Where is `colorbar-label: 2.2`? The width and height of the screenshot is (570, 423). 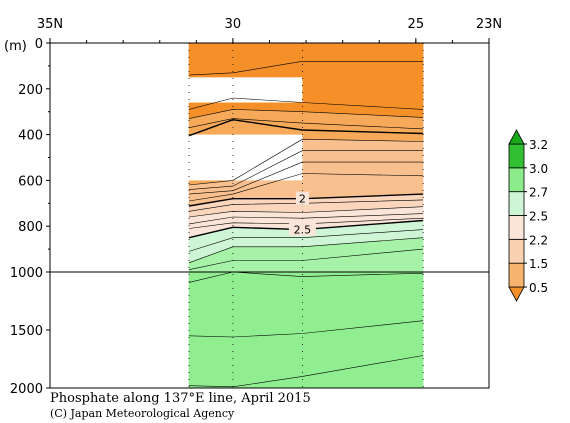 colorbar-label: 2.2 is located at coordinates (538, 240).